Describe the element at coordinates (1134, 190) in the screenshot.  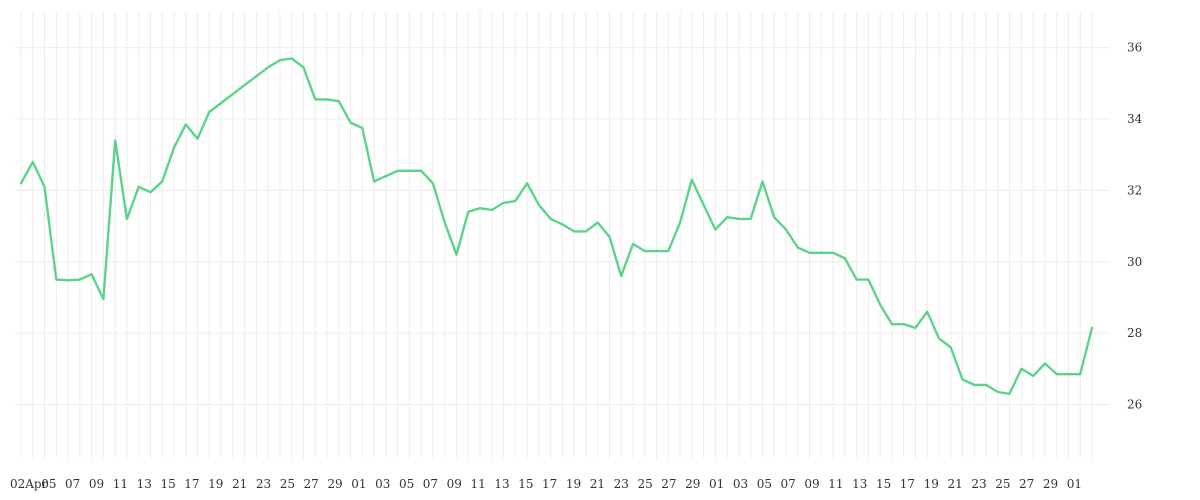
I see `y-tick-label: 32` at that location.